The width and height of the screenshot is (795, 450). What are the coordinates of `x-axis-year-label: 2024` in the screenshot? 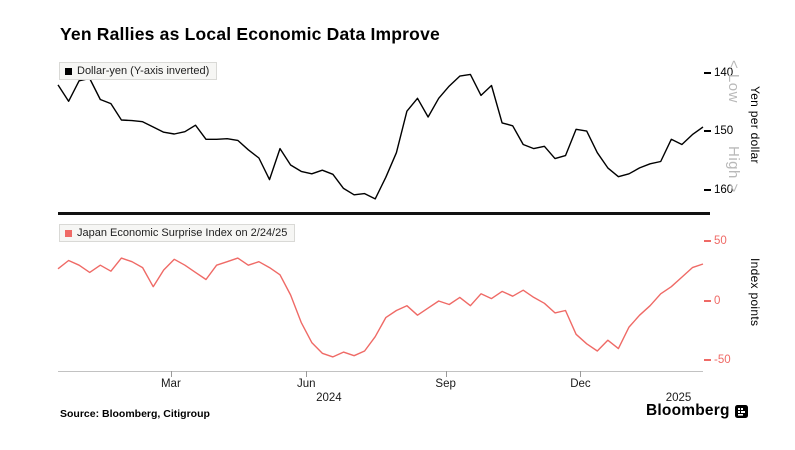 It's located at (329, 398).